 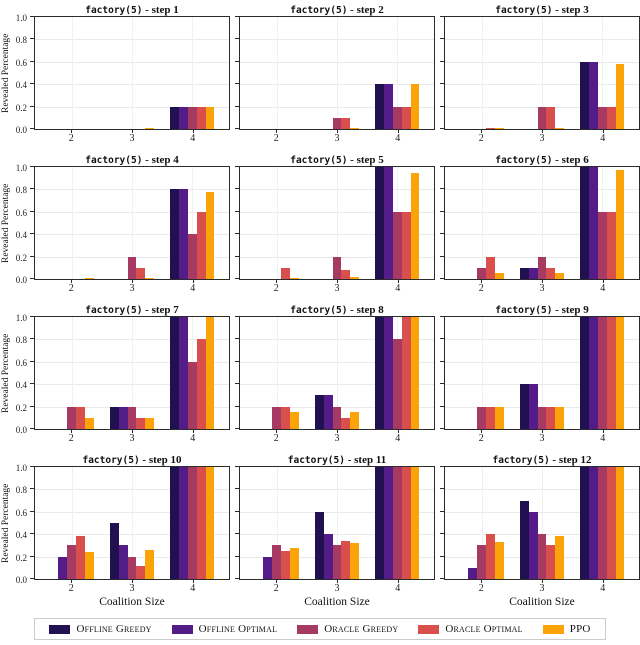 What do you see at coordinates (132, 459) in the screenshot?
I see `subplot-title: factory(5) - step 10` at bounding box center [132, 459].